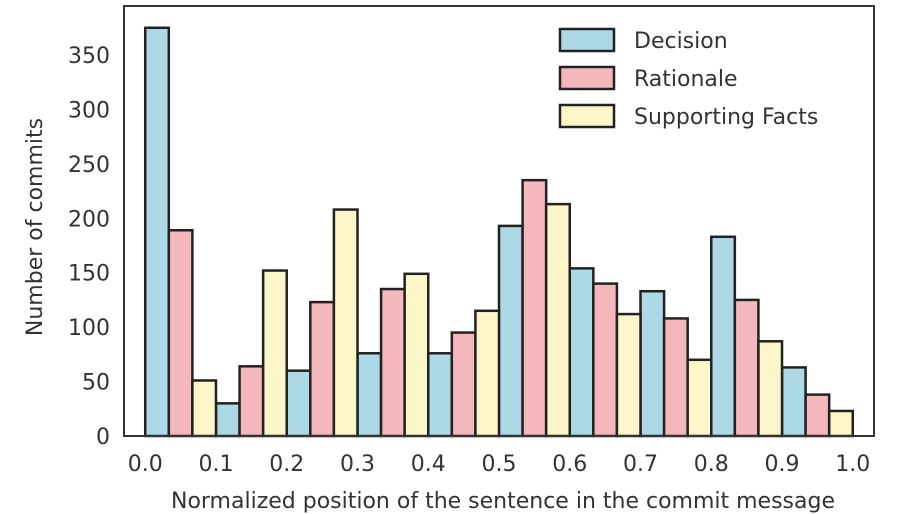 This screenshot has width=913, height=514. Describe the element at coordinates (89, 165) in the screenshot. I see `y-tick-label: 250` at that location.